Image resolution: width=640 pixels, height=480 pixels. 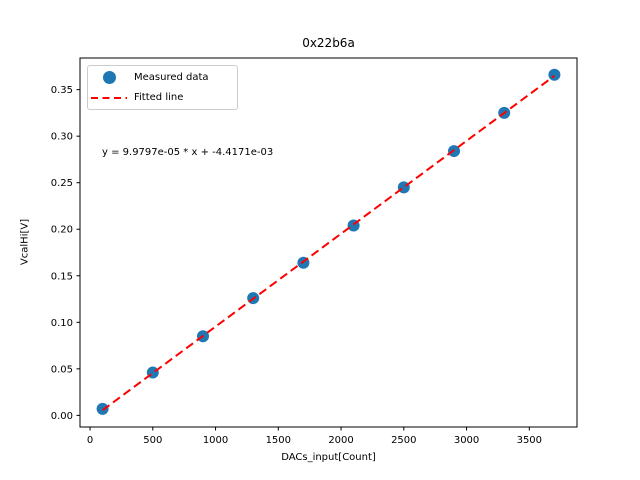 What do you see at coordinates (188, 152) in the screenshot?
I see `fit-equation-annotation: y = 9.9797e-05 * x + -4.4171e-03` at bounding box center [188, 152].